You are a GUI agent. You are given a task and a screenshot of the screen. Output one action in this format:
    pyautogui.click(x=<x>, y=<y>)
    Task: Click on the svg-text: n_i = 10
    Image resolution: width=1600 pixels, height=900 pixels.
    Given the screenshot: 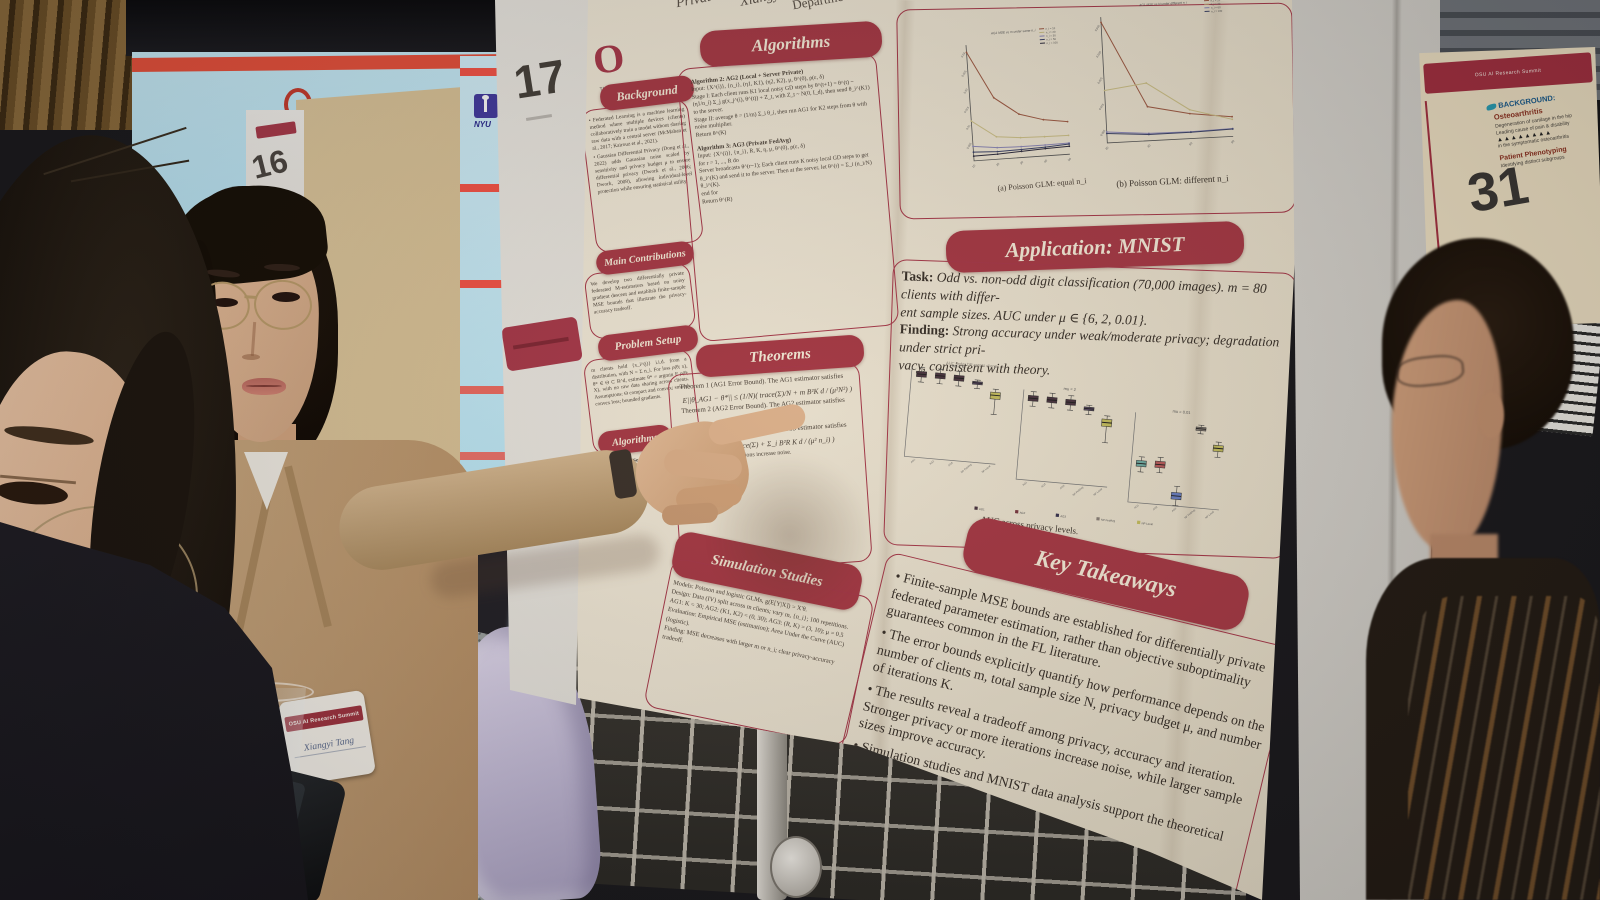 What is the action you would take?
    pyautogui.click(x=1050, y=28)
    